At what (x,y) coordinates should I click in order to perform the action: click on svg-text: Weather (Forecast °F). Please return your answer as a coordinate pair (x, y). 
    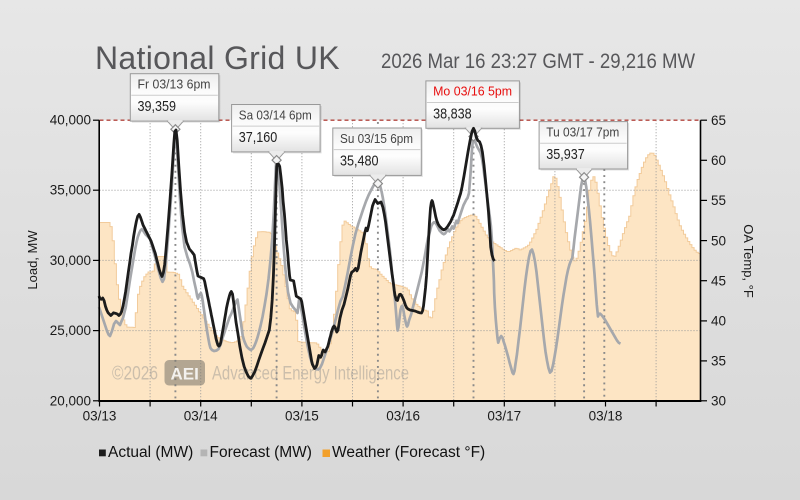
    Looking at the image, I should click on (408, 452).